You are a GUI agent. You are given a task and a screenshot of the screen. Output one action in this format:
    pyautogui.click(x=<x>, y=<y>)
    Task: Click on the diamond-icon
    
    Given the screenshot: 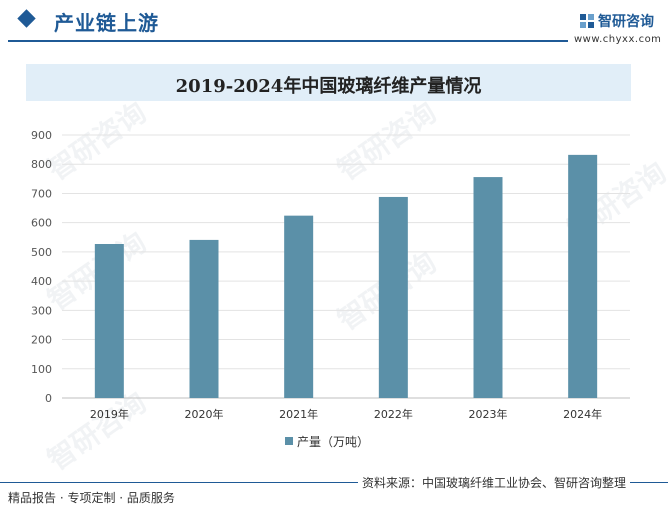 What is the action you would take?
    pyautogui.click(x=26, y=18)
    